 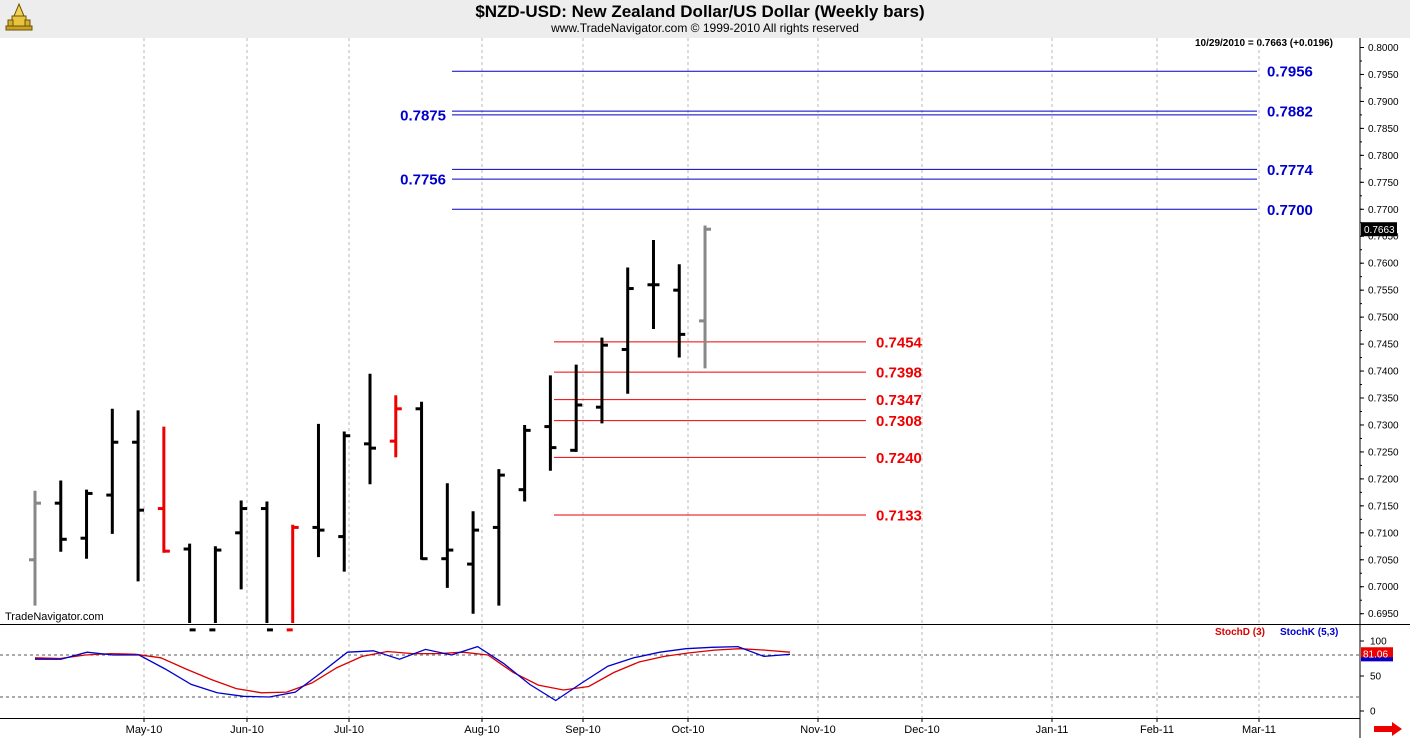 I want to click on stoch-y-tick-label: 0, so click(x=1373, y=712).